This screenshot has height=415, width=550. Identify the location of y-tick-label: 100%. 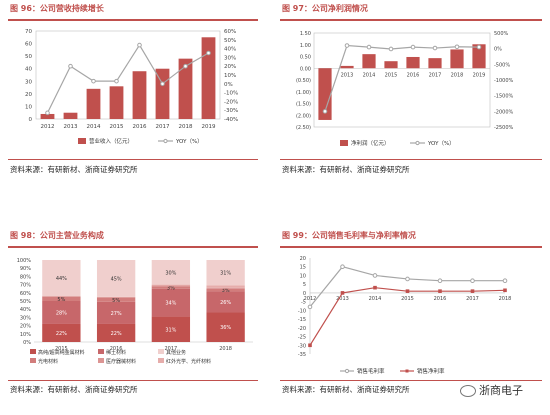
(24, 261).